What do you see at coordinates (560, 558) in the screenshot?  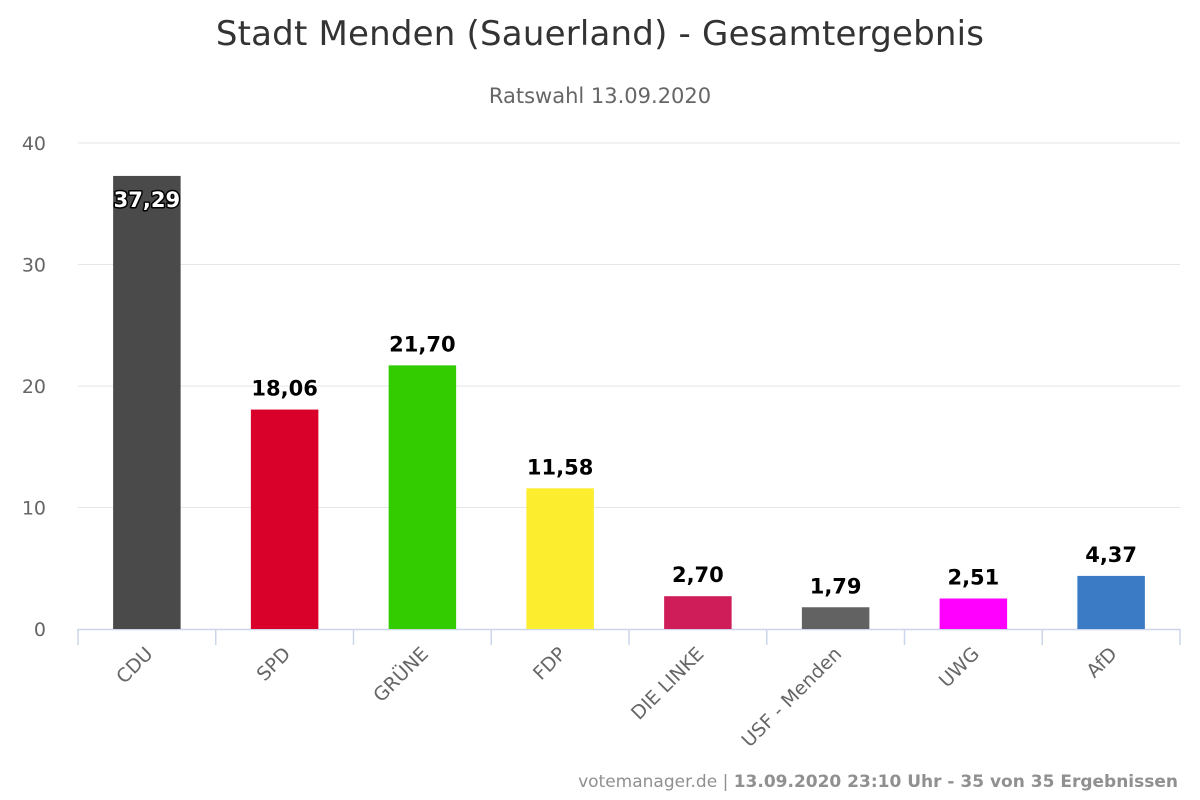 I see `bar-fdp` at bounding box center [560, 558].